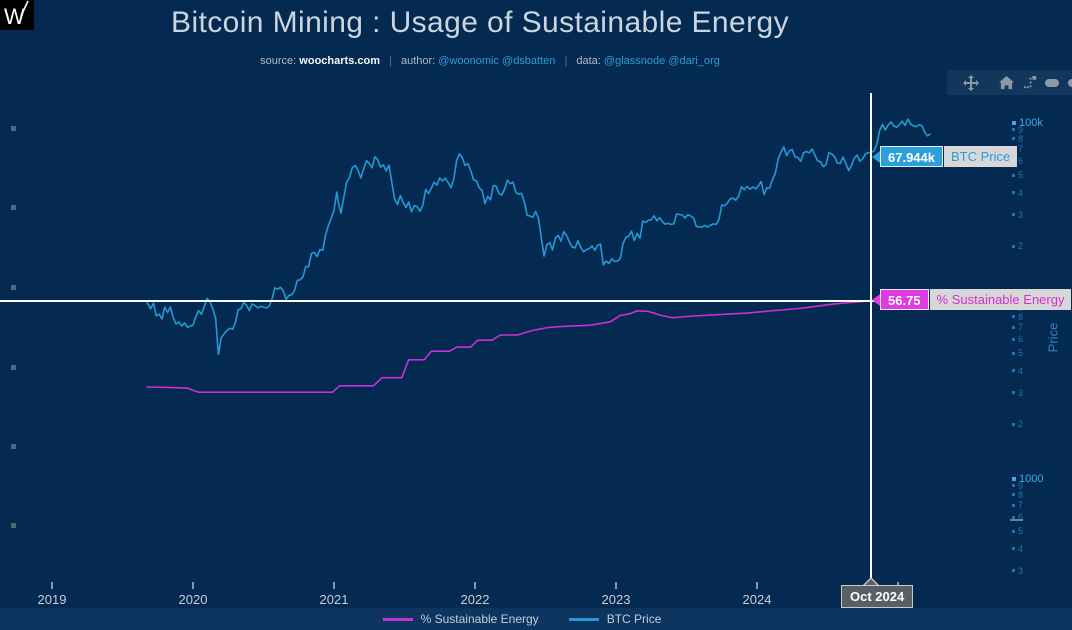 This screenshot has height=630, width=1072. I want to click on sustainable-energy-value: 56.75, so click(904, 299).